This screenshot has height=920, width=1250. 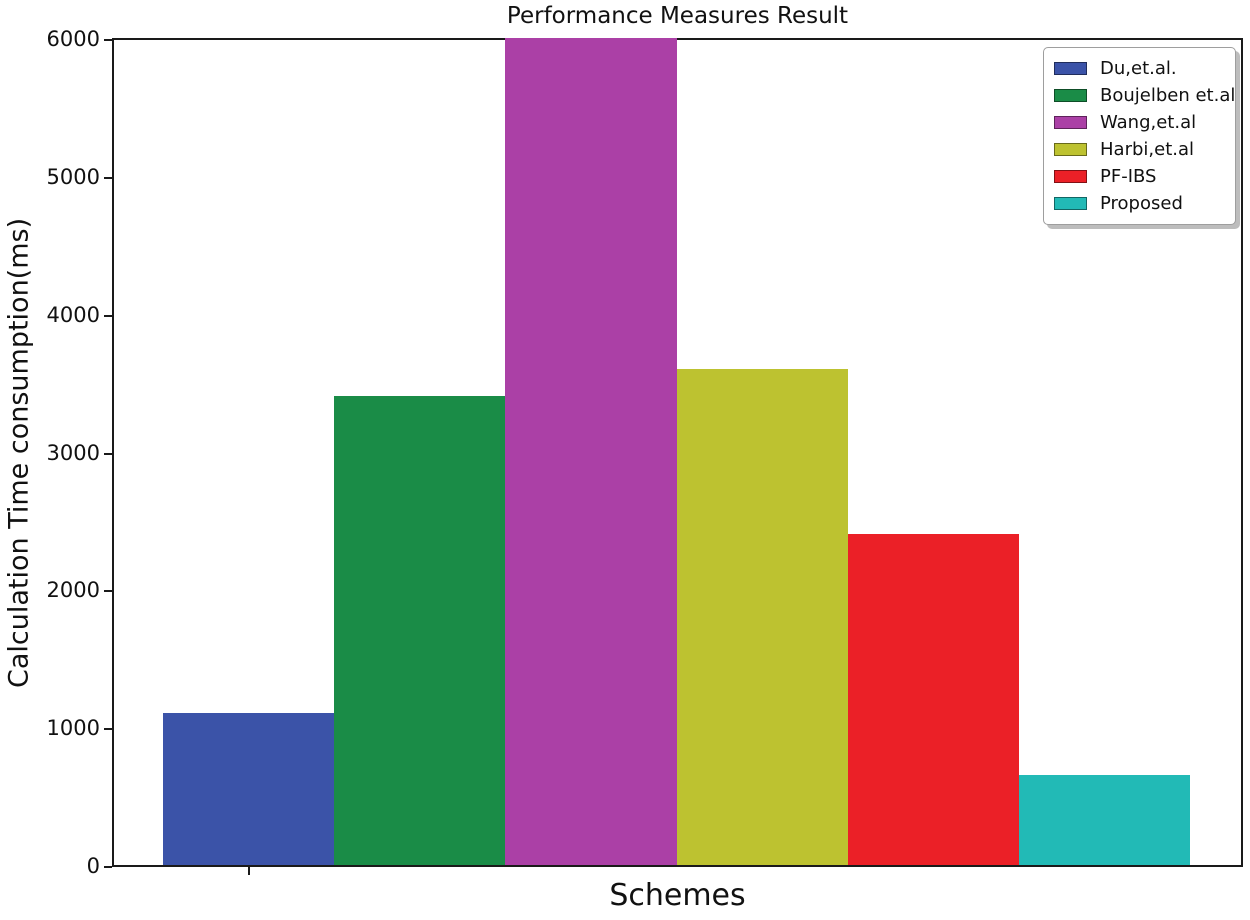 What do you see at coordinates (249, 789) in the screenshot?
I see `bar-du-et-al` at bounding box center [249, 789].